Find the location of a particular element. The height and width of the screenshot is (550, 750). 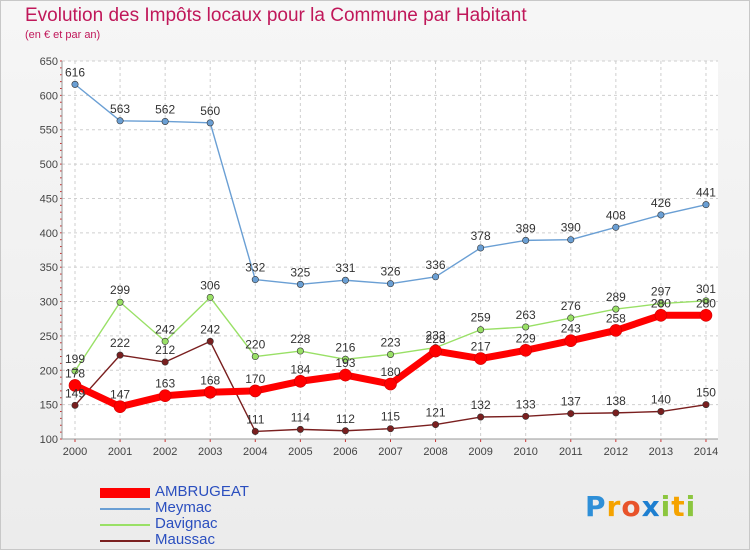

x-tick-label: 2011 is located at coordinates (571, 452).